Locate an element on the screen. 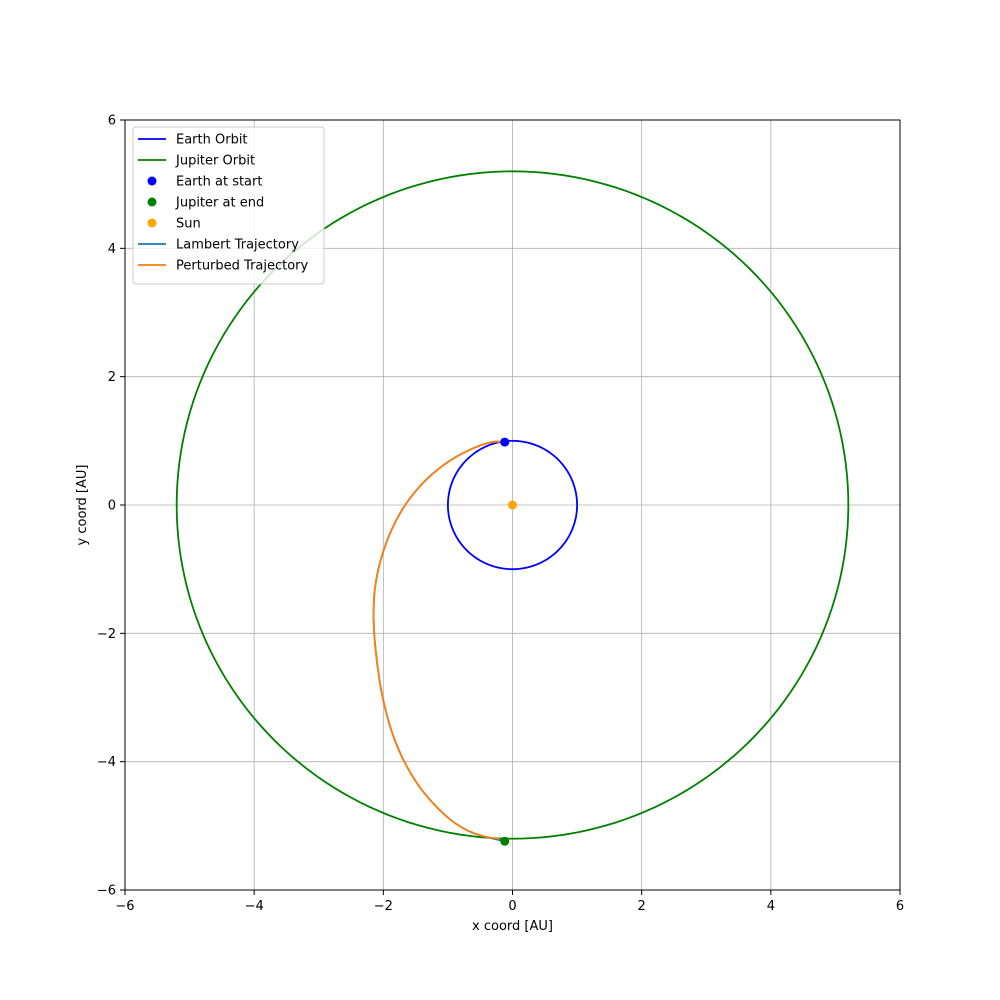 This screenshot has height=1000, width=1000. legend-marker-jupiter-at-end is located at coordinates (152, 202).